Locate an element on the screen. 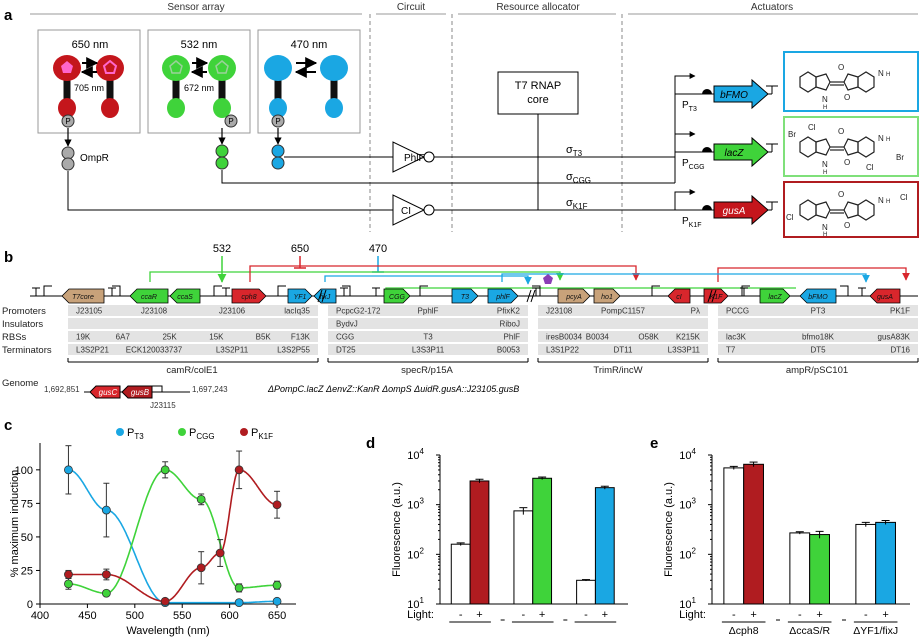 The image size is (923, 639). table-cell: DT16 is located at coordinates (900, 350).